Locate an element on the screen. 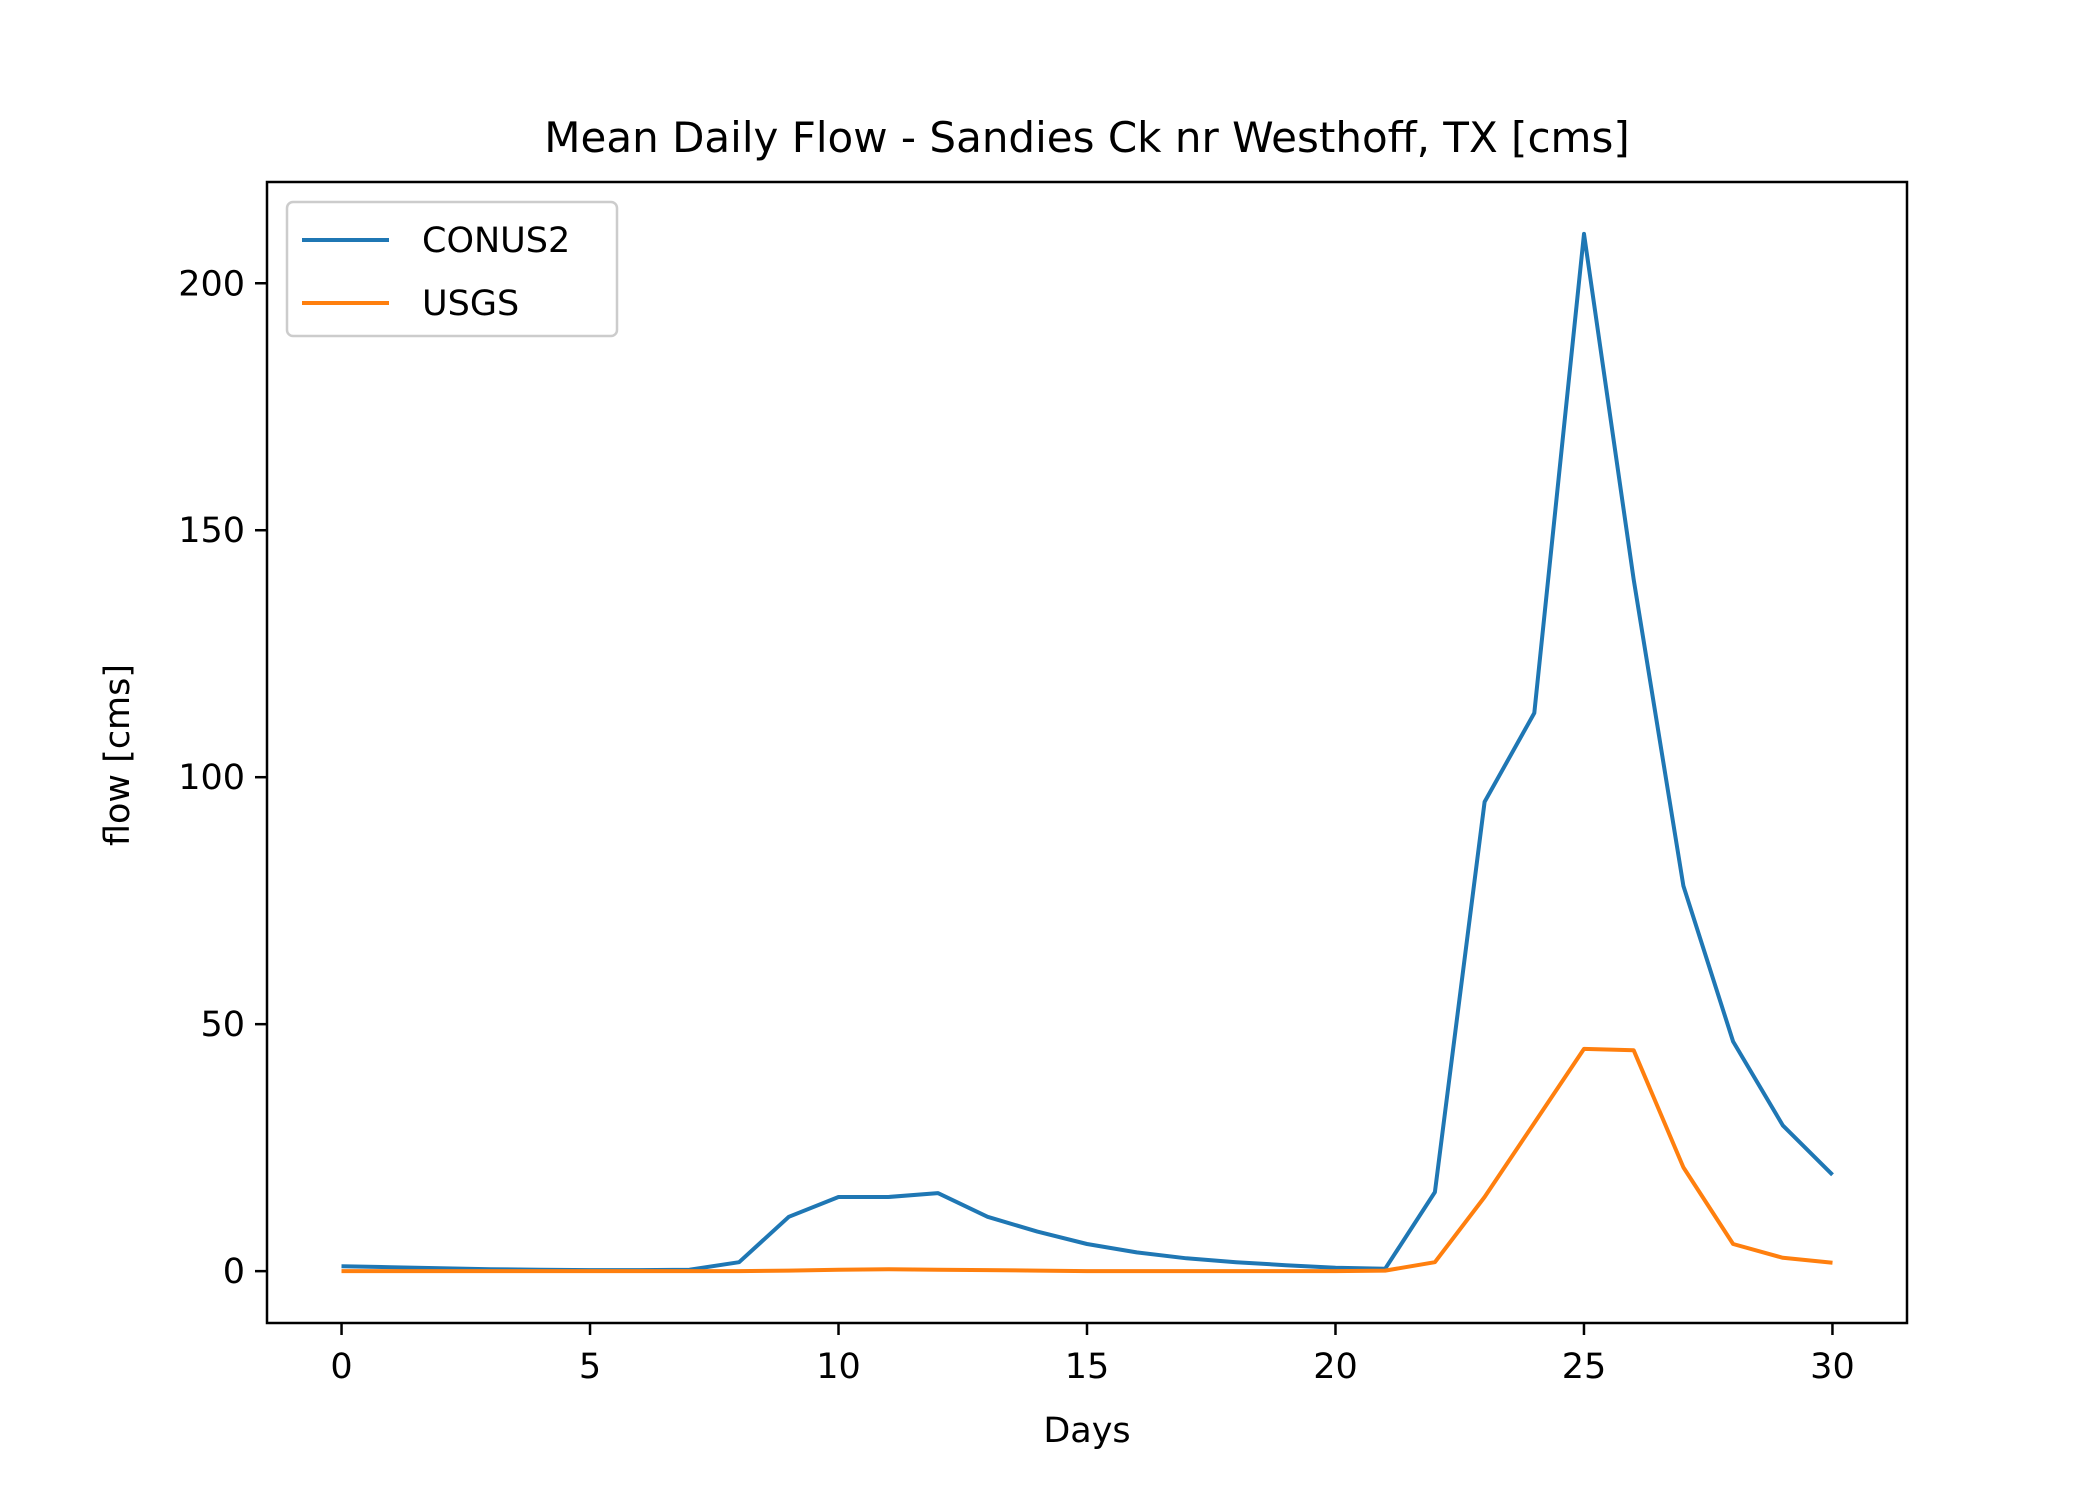  legend-label-conus2: CONUS2 is located at coordinates (496, 241).